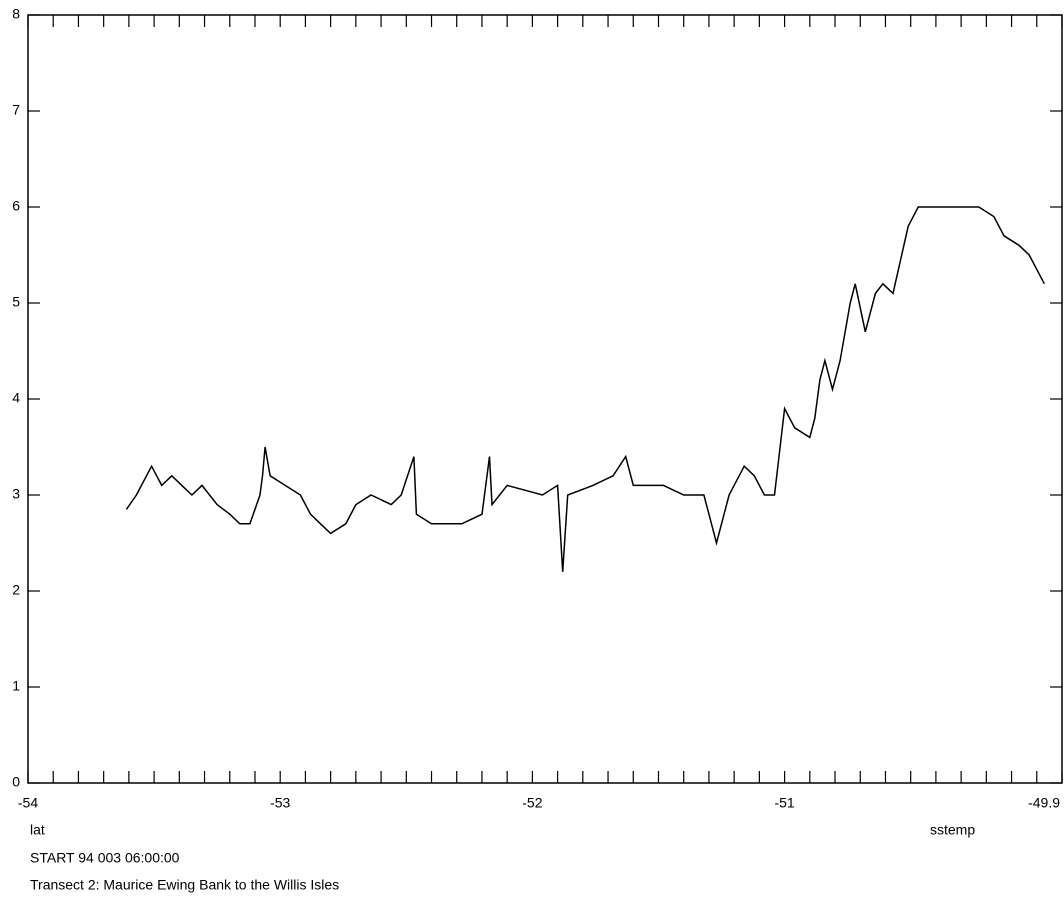 This screenshot has height=908, width=1064. What do you see at coordinates (1044, 803) in the screenshot?
I see `x-tick-label: -49.9` at bounding box center [1044, 803].